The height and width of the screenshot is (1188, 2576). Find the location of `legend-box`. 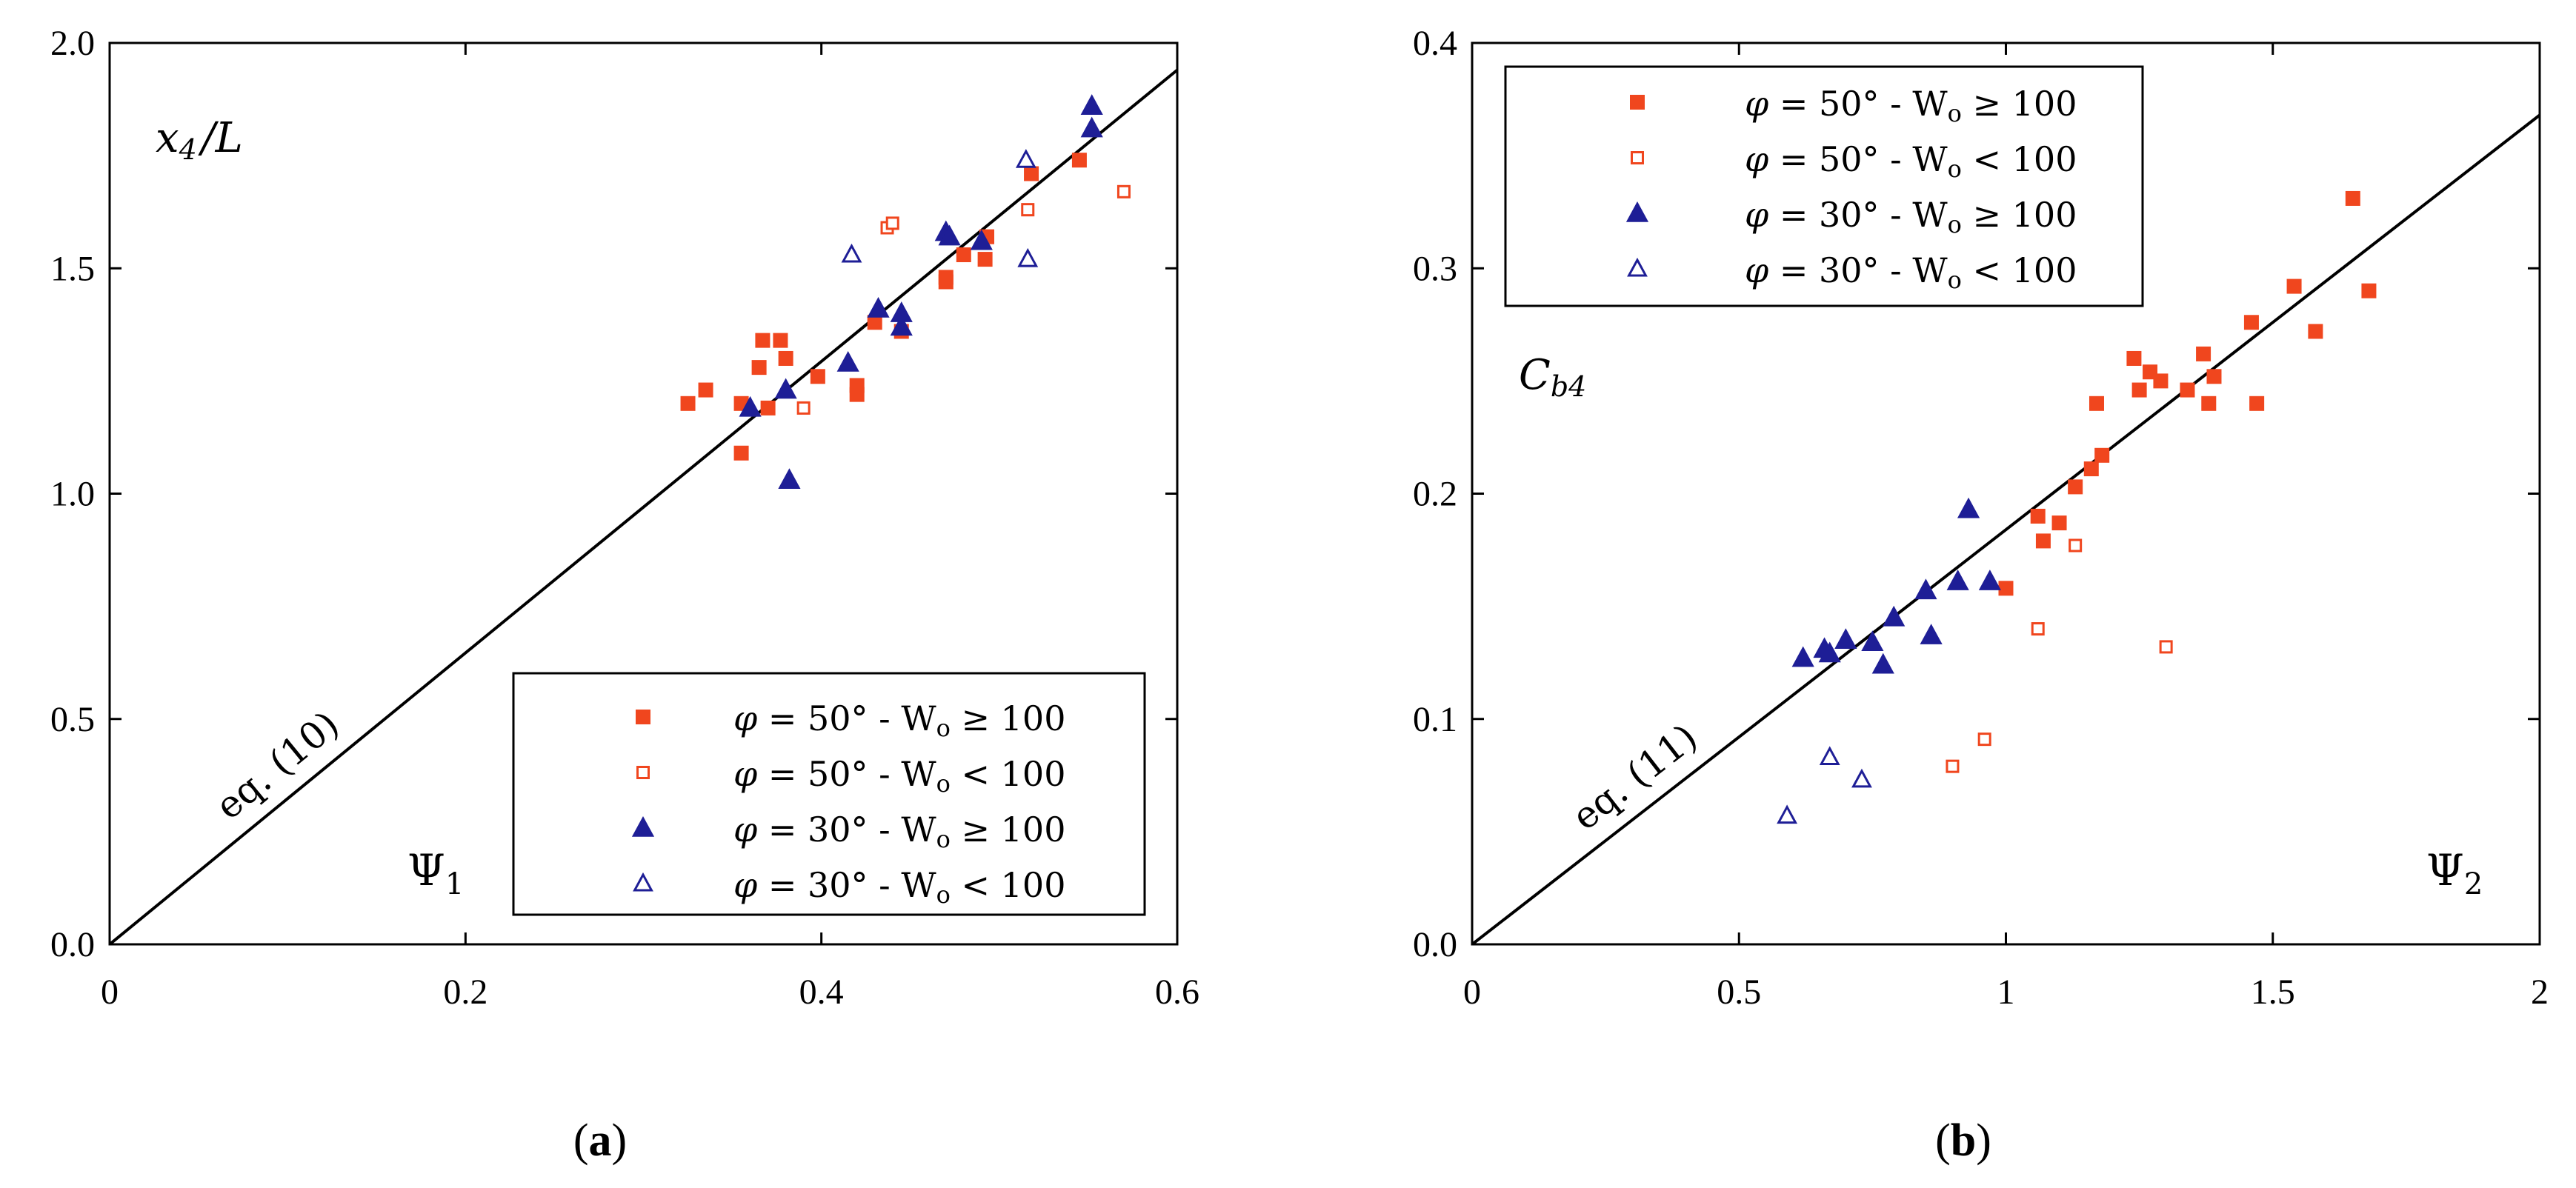

legend-box is located at coordinates (1824, 186).